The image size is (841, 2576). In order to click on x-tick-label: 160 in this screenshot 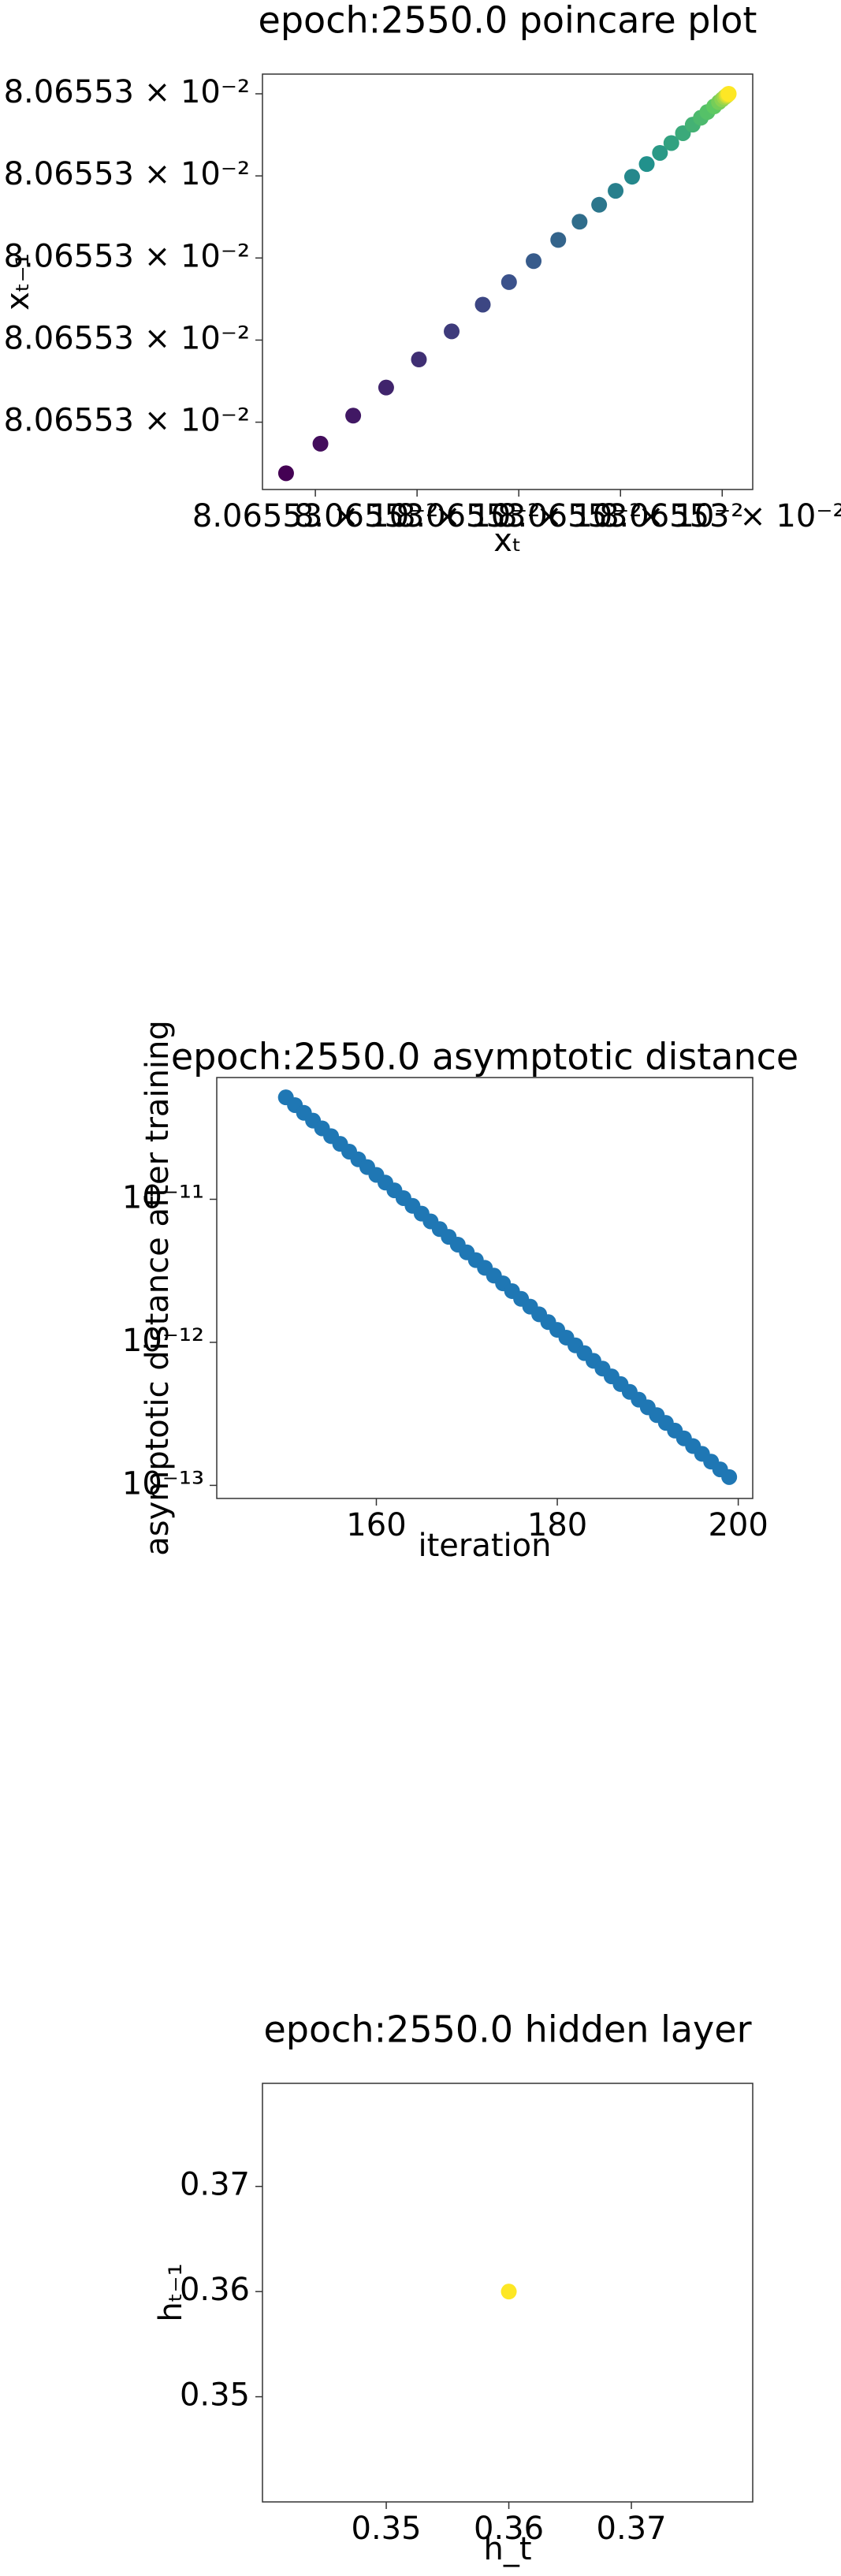, I will do `click(376, 1525)`.